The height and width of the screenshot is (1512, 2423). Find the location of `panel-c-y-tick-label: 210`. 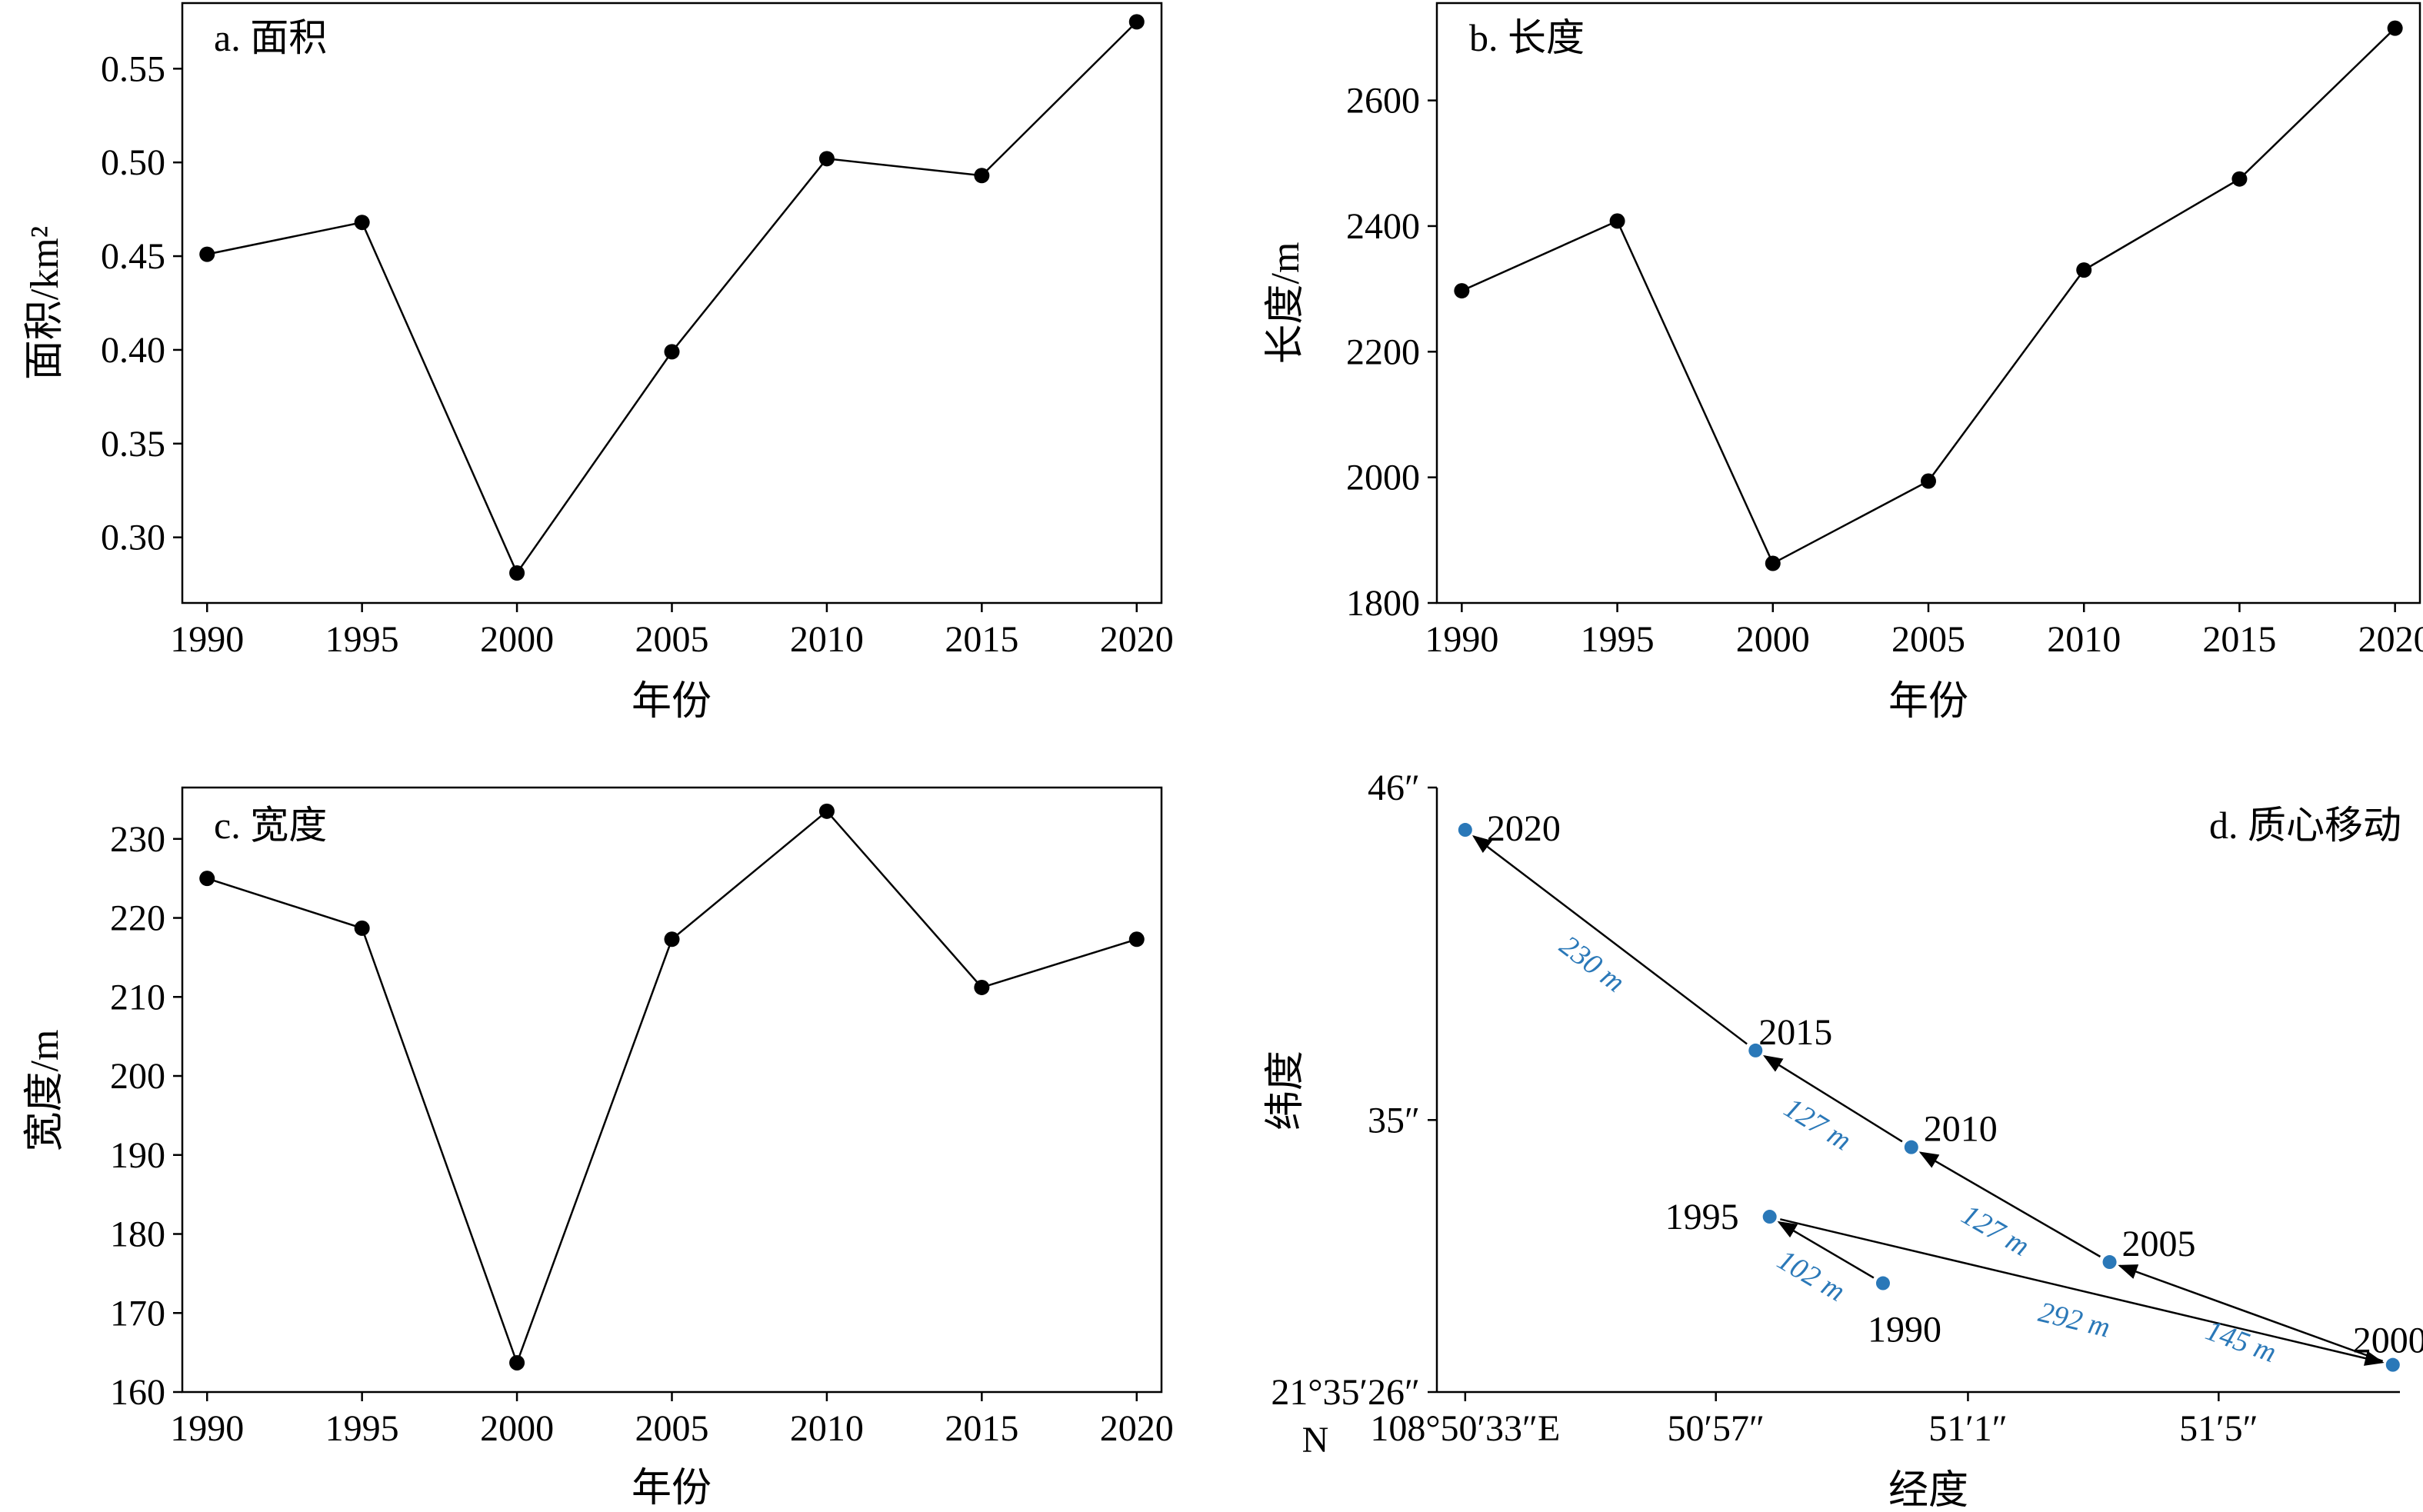

panel-c-y-tick-label: 210 is located at coordinates (137, 997).